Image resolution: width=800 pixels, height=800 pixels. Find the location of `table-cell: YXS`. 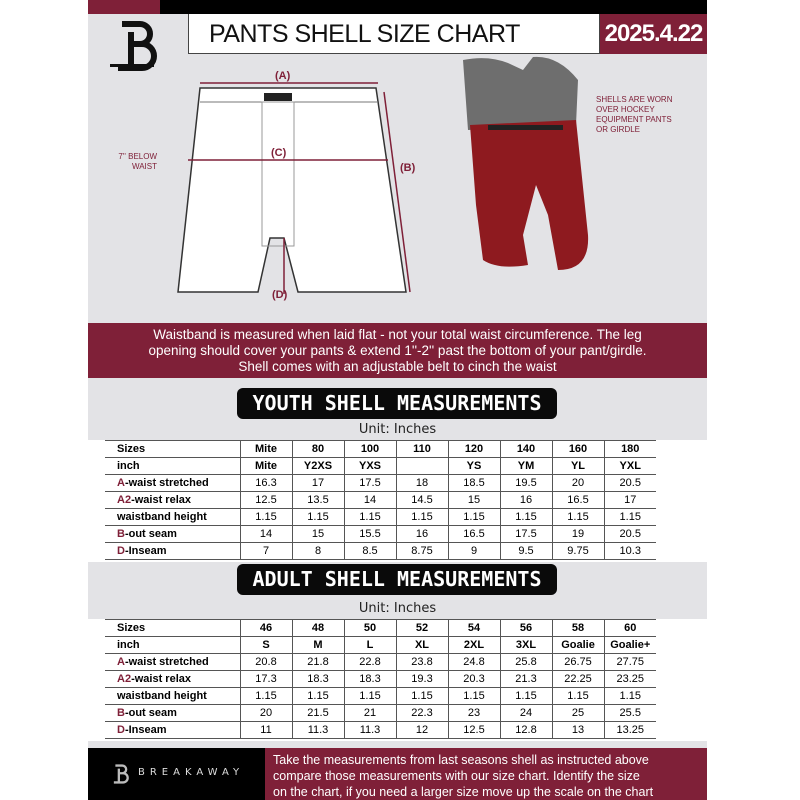

table-cell: YXS is located at coordinates (370, 466).